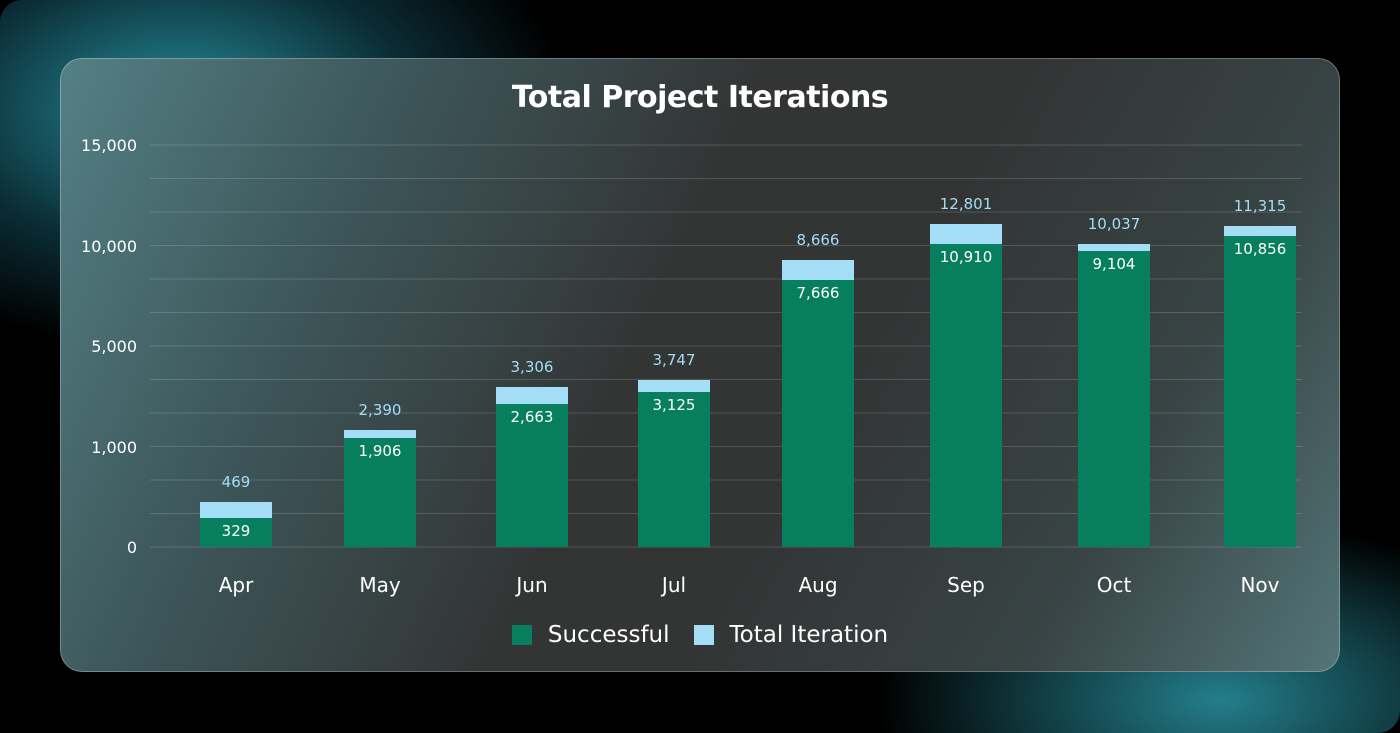 The image size is (1400, 733). Describe the element at coordinates (1114, 224) in the screenshot. I see `data-label-total-iteration: 10,037` at that location.